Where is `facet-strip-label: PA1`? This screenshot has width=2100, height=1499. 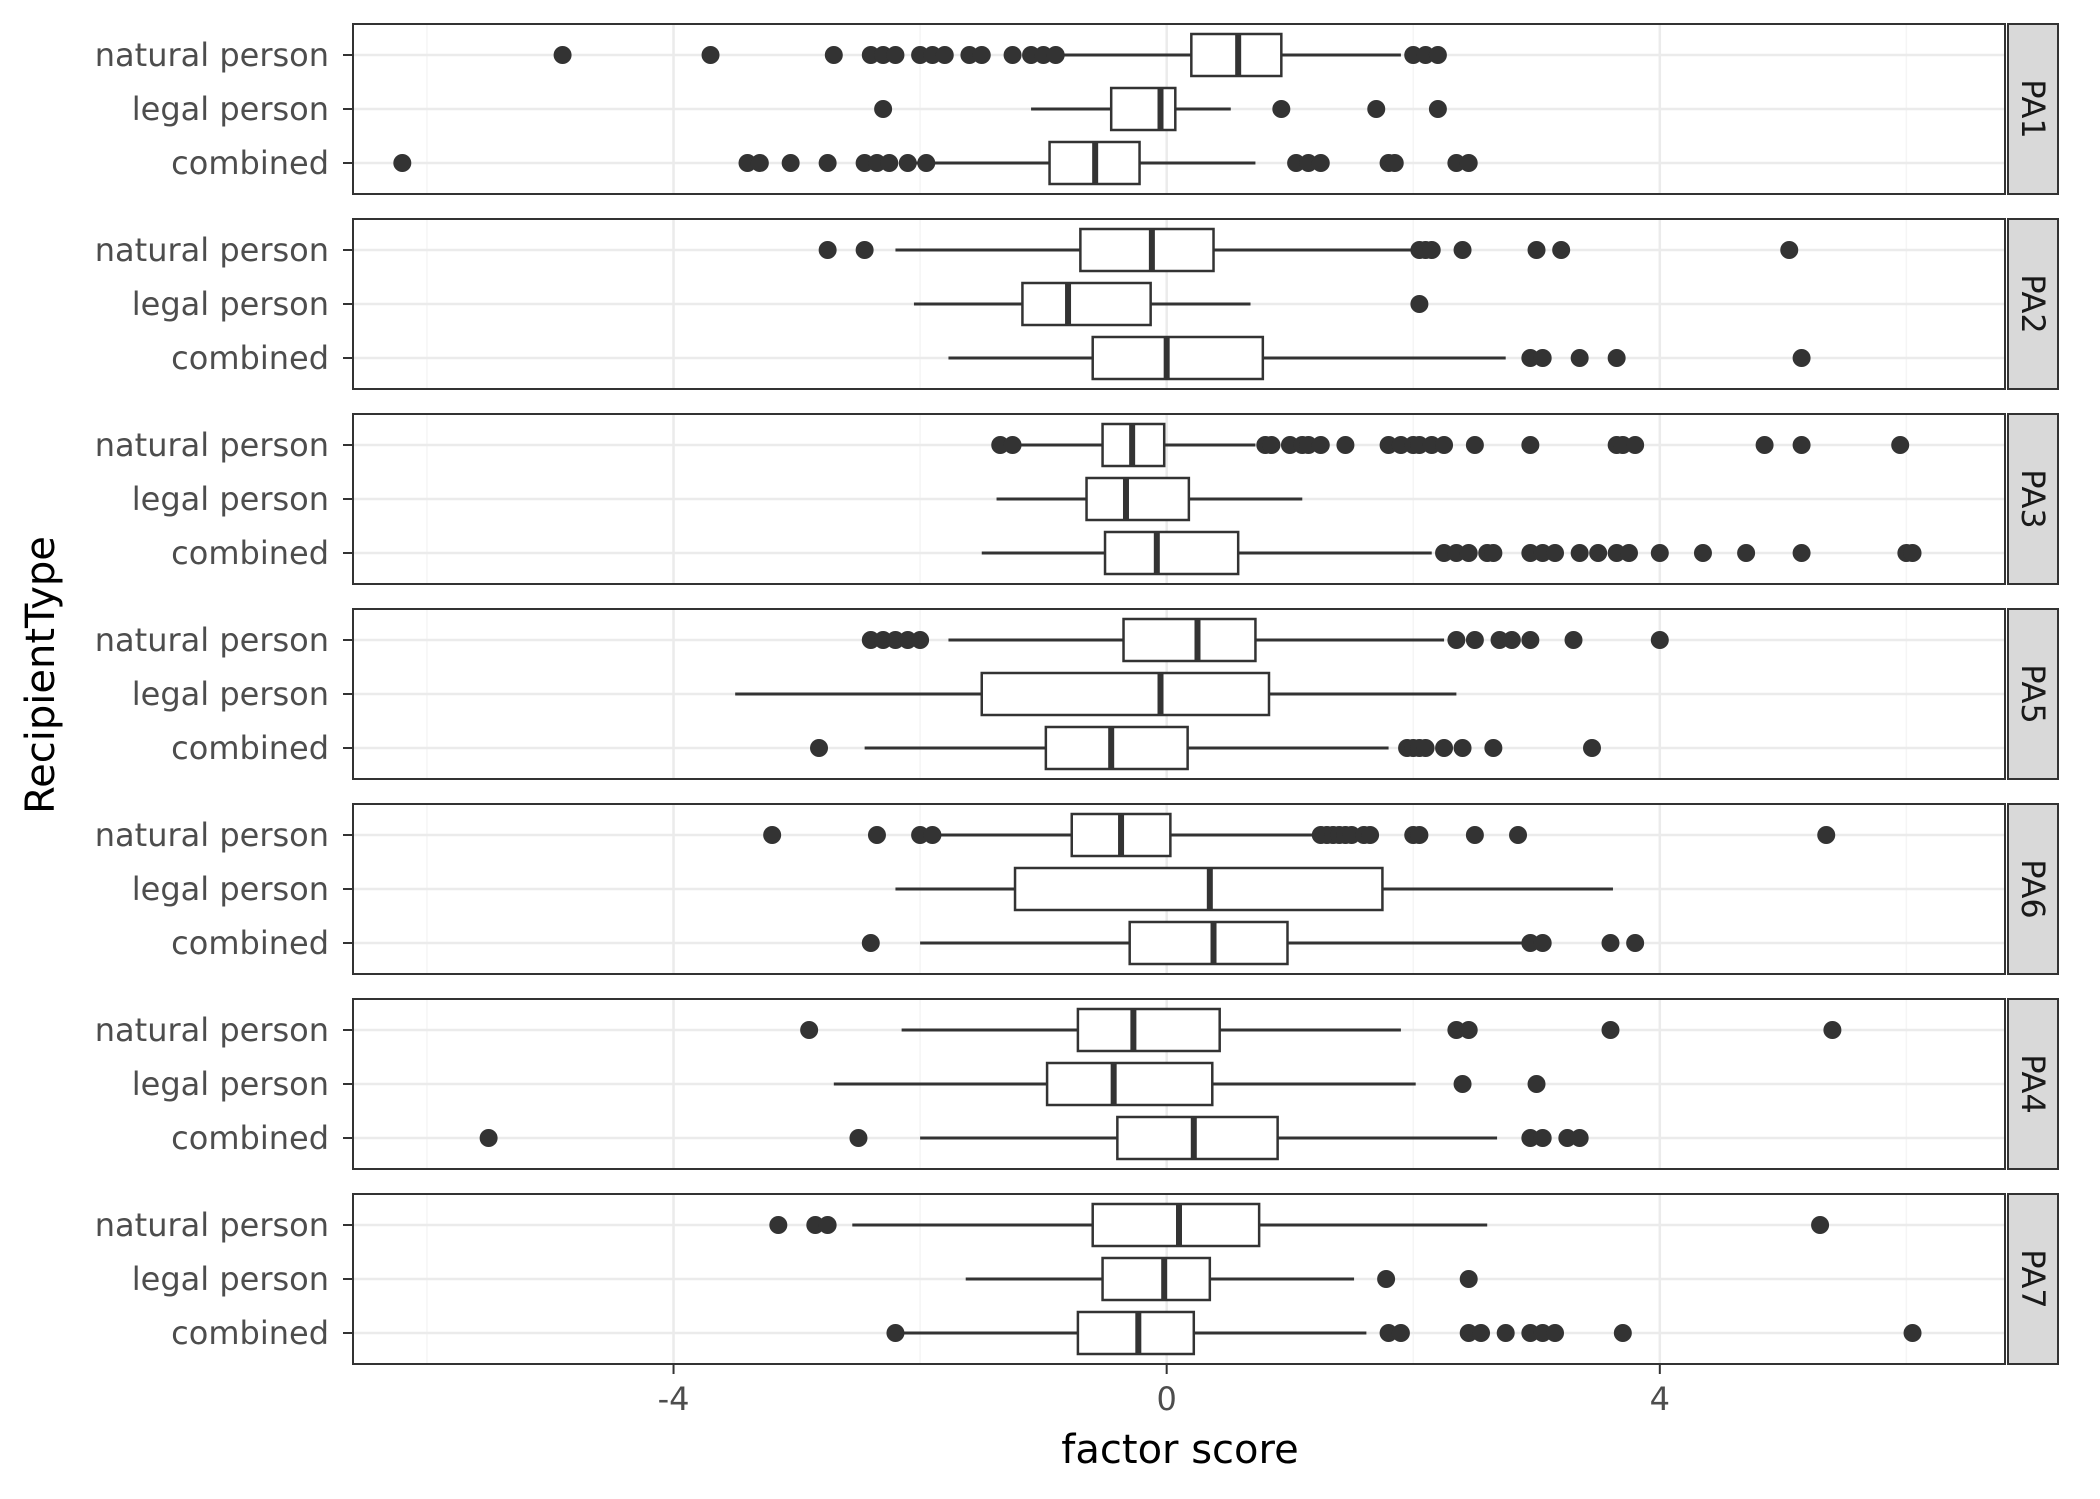
facet-strip-label: PA1 is located at coordinates (2033, 109).